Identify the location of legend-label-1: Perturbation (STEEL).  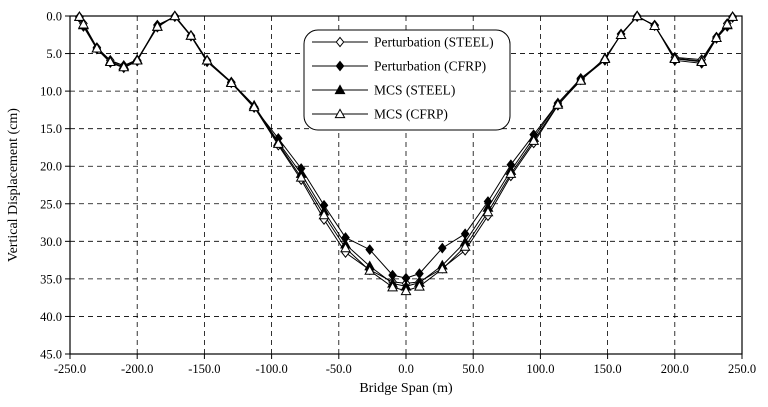
(434, 42).